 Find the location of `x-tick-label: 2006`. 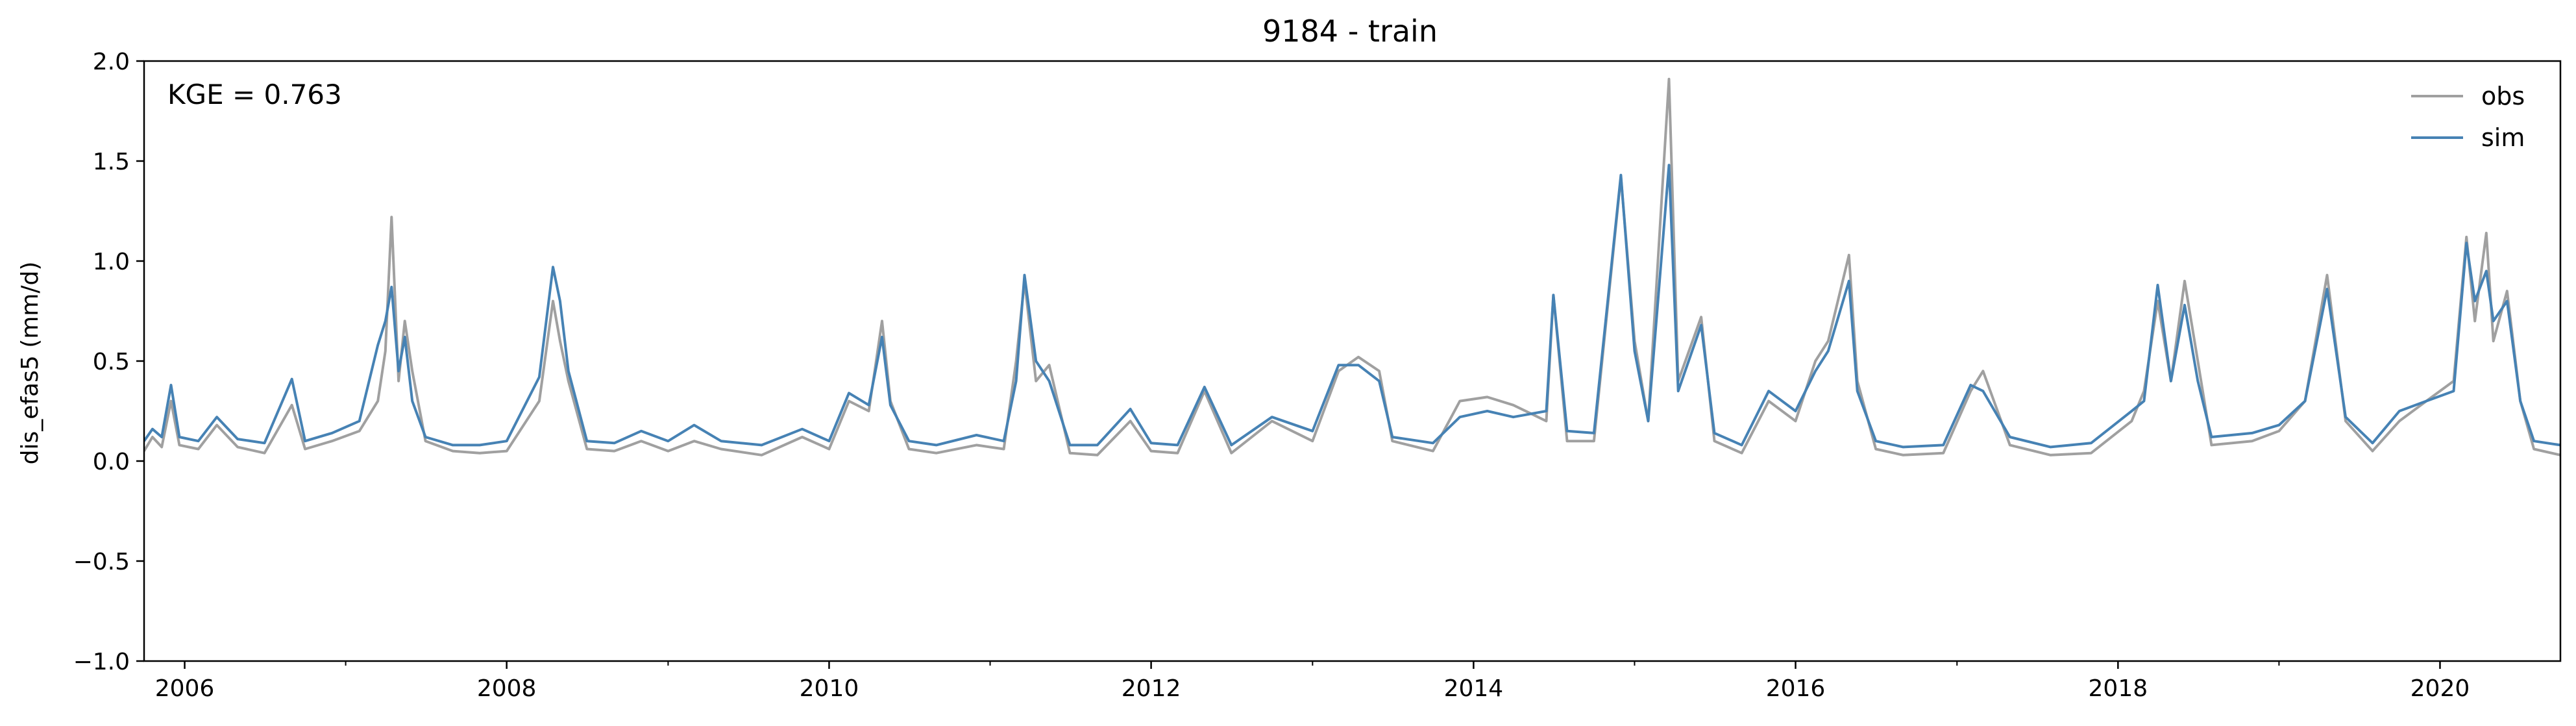

x-tick-label: 2006 is located at coordinates (185, 689).